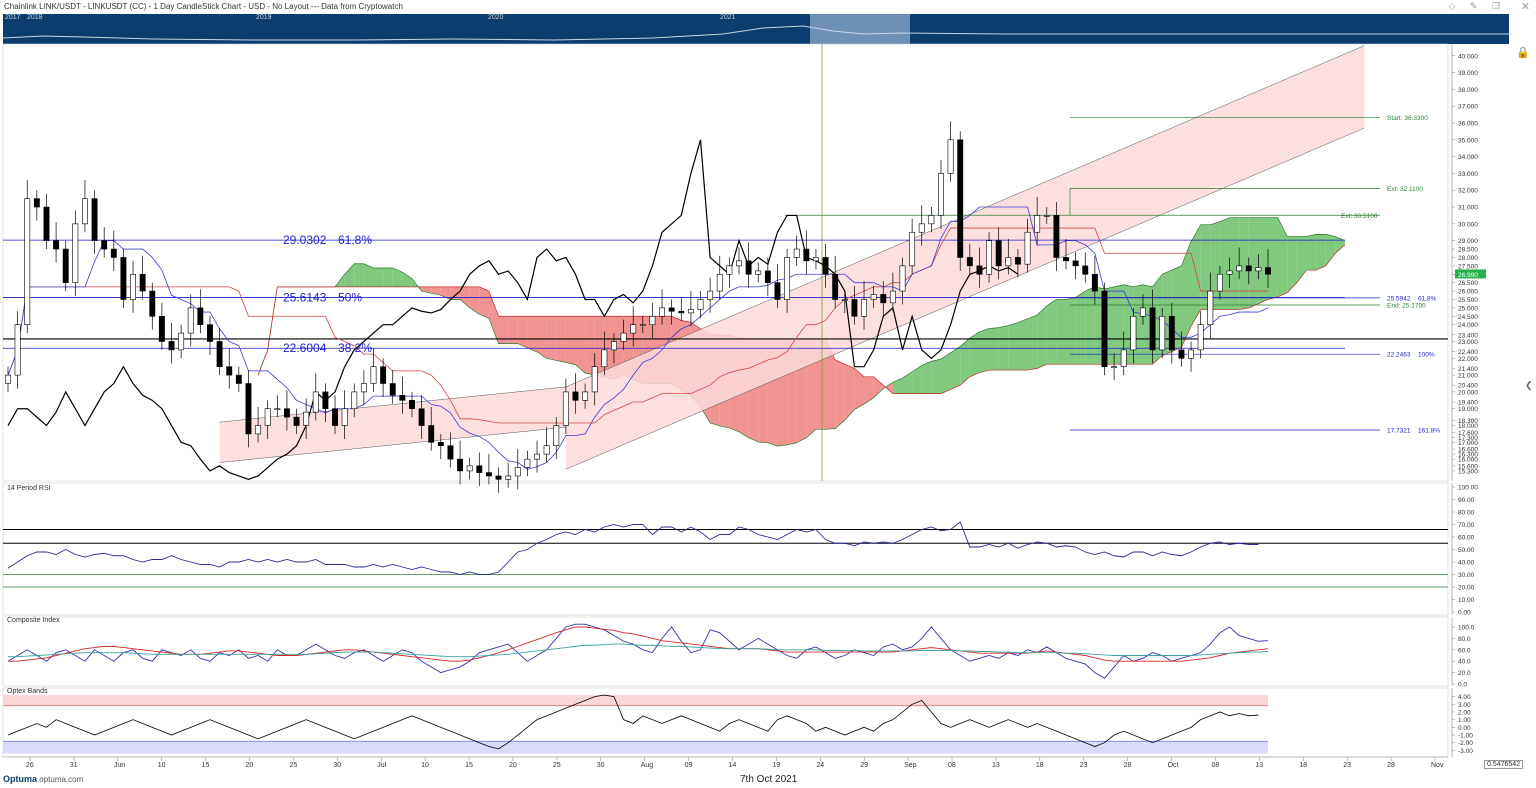 This screenshot has width=1536, height=788. I want to click on fib-retracement-pct: 38.2%, so click(355, 348).